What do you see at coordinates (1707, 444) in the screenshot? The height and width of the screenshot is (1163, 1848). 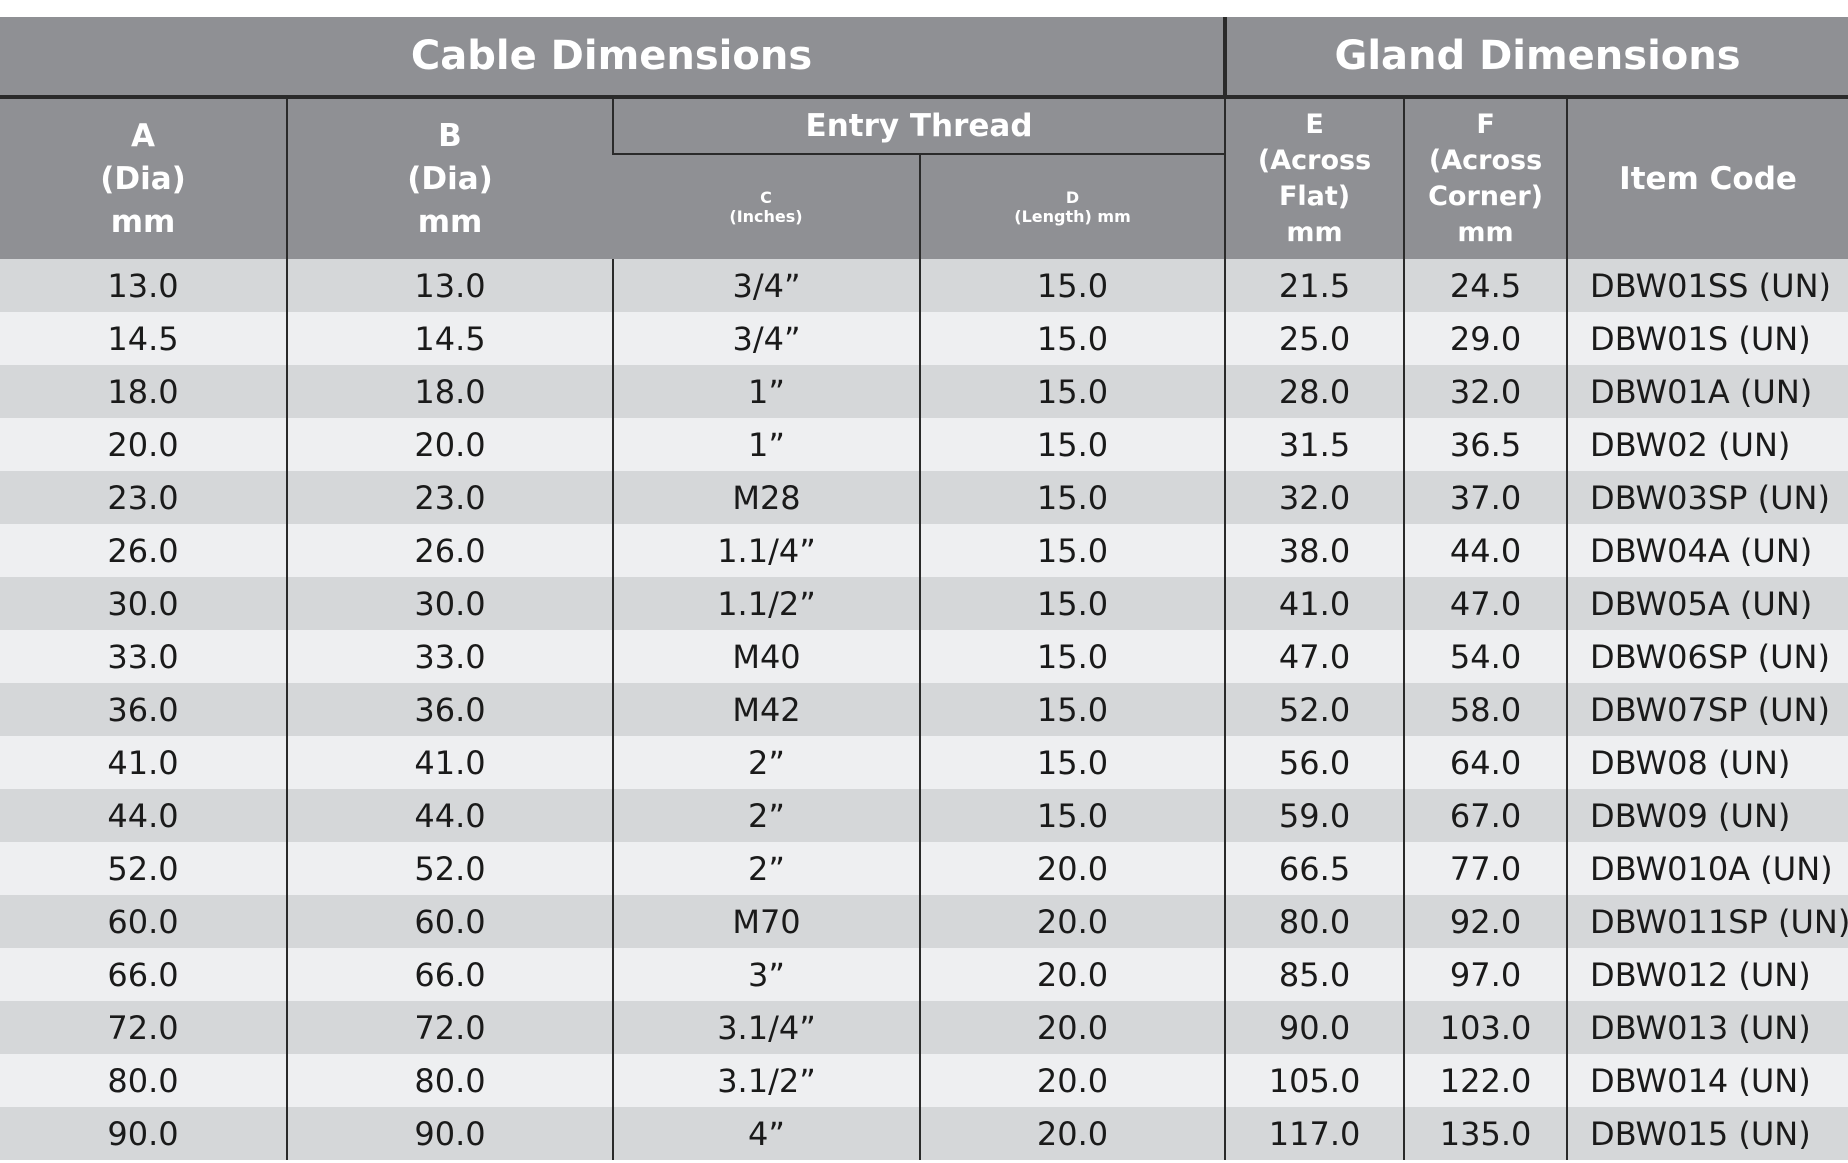 I see `cell-item-code: DBW02 (UN)` at bounding box center [1707, 444].